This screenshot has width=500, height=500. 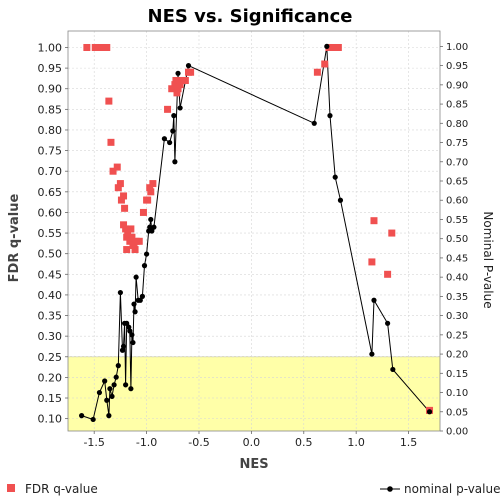 I want to click on chart-title: NES vs. Significance, so click(x=250, y=16).